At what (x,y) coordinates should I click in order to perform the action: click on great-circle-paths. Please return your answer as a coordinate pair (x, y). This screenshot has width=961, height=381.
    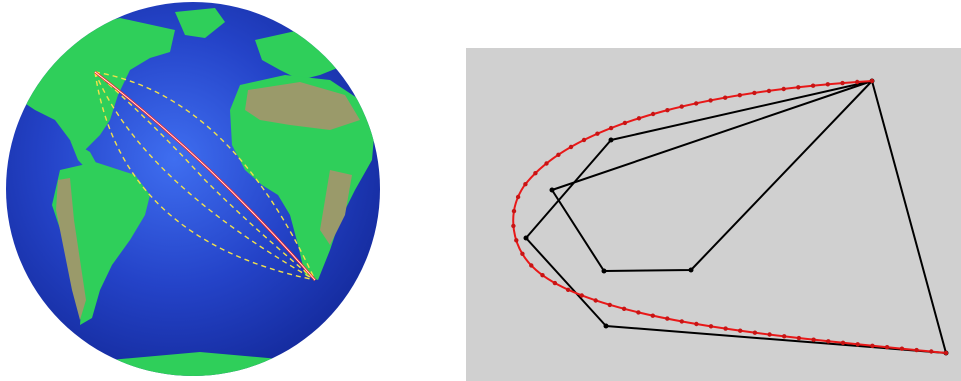
    Looking at the image, I should click on (205, 176).